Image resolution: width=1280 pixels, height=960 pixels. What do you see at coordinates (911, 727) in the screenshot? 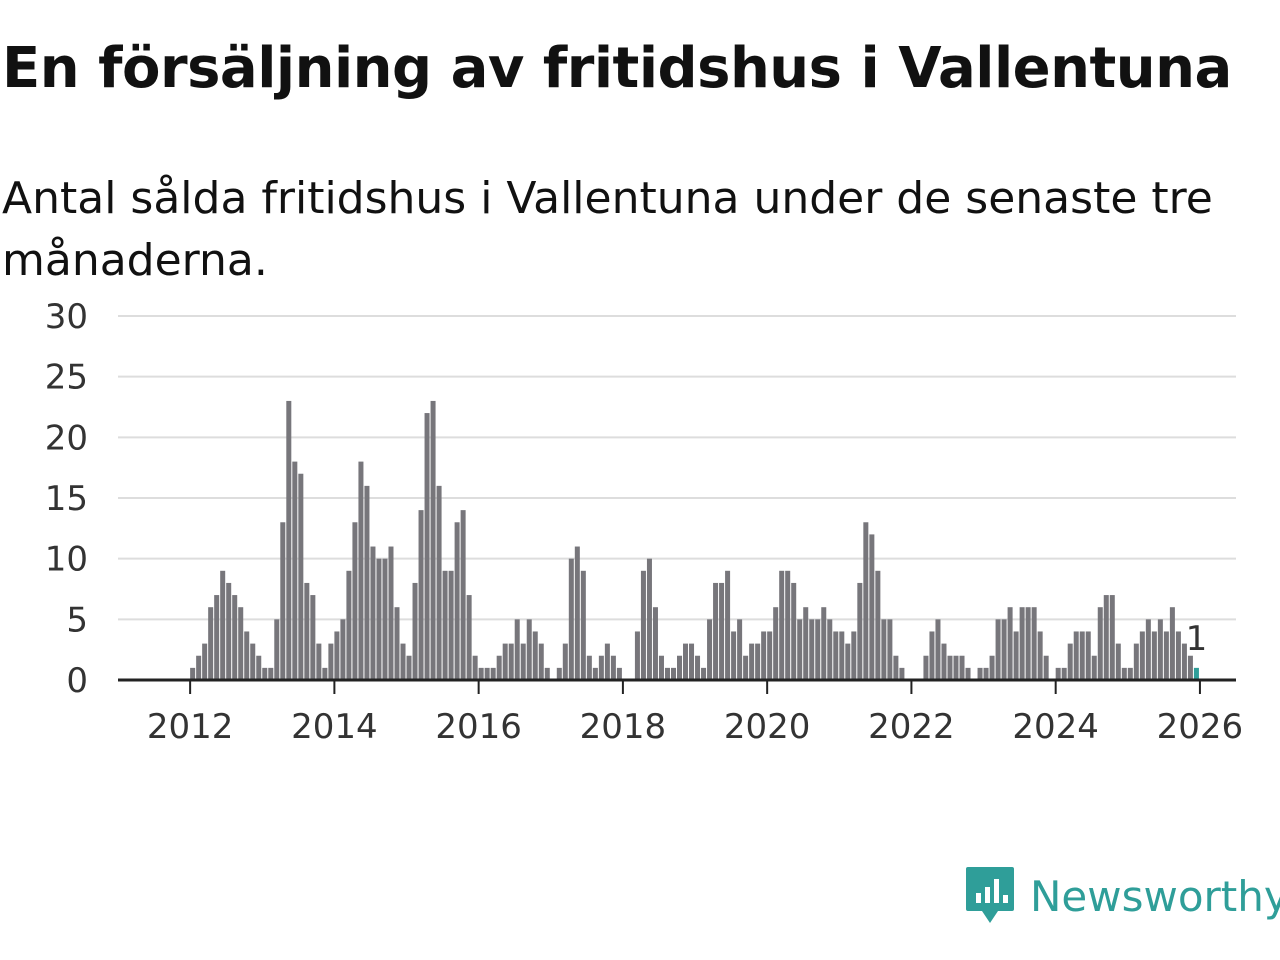
I see `x-tick-label: 2022` at bounding box center [911, 727].